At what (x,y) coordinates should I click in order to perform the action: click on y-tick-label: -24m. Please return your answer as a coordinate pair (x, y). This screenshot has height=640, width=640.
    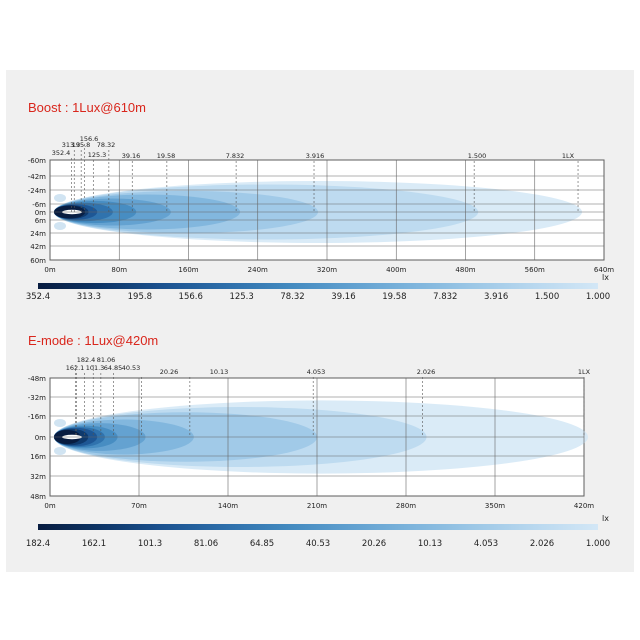
    Looking at the image, I should click on (37, 191).